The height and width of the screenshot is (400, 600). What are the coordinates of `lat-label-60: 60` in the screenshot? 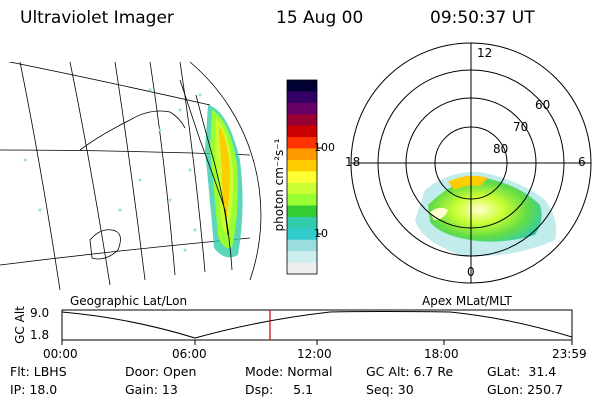 It's located at (543, 105).